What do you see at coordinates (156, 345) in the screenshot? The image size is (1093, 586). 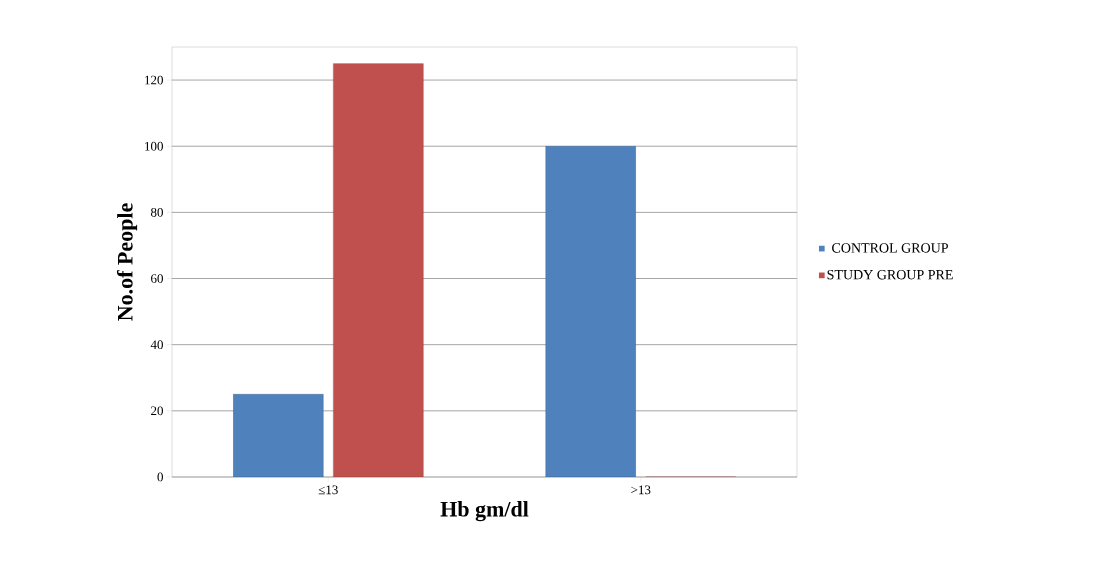 I see `y-tick-label: 40` at bounding box center [156, 345].